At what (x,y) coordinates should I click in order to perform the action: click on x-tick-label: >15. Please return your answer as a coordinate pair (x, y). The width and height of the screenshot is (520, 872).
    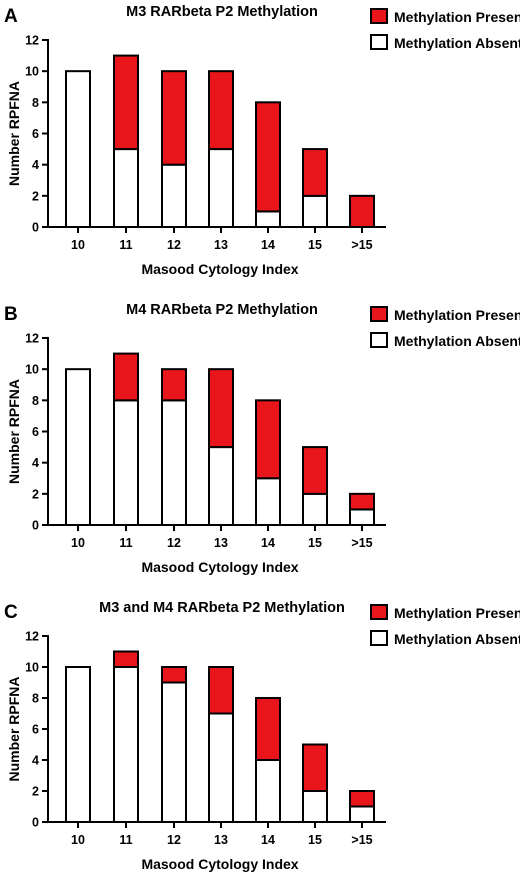
    Looking at the image, I should click on (361, 840).